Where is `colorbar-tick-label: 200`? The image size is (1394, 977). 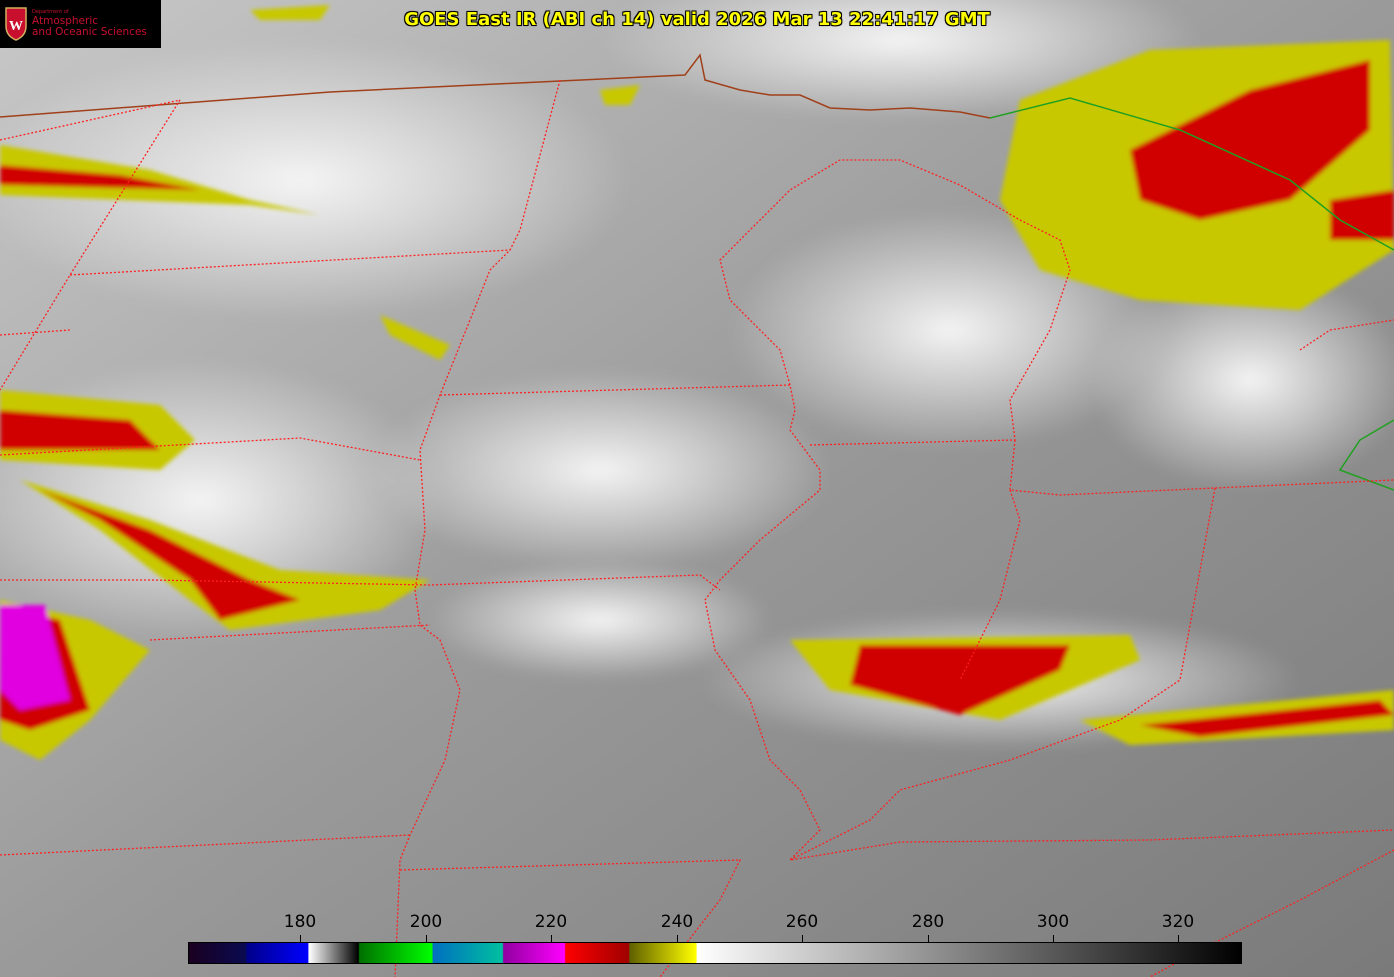 colorbar-tick-label: 200 is located at coordinates (426, 922).